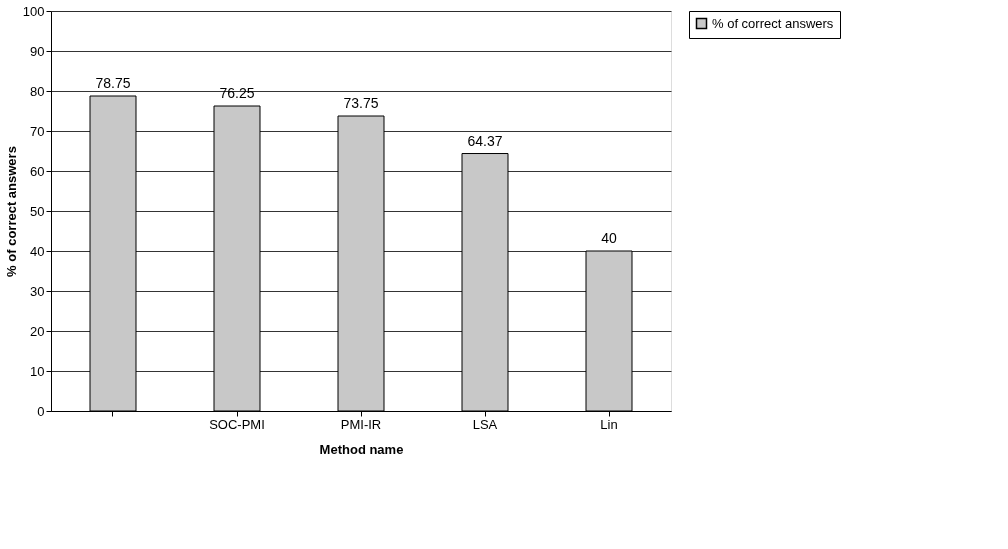 This screenshot has width=1008, height=549. I want to click on y-tick-label: 60, so click(37, 171).